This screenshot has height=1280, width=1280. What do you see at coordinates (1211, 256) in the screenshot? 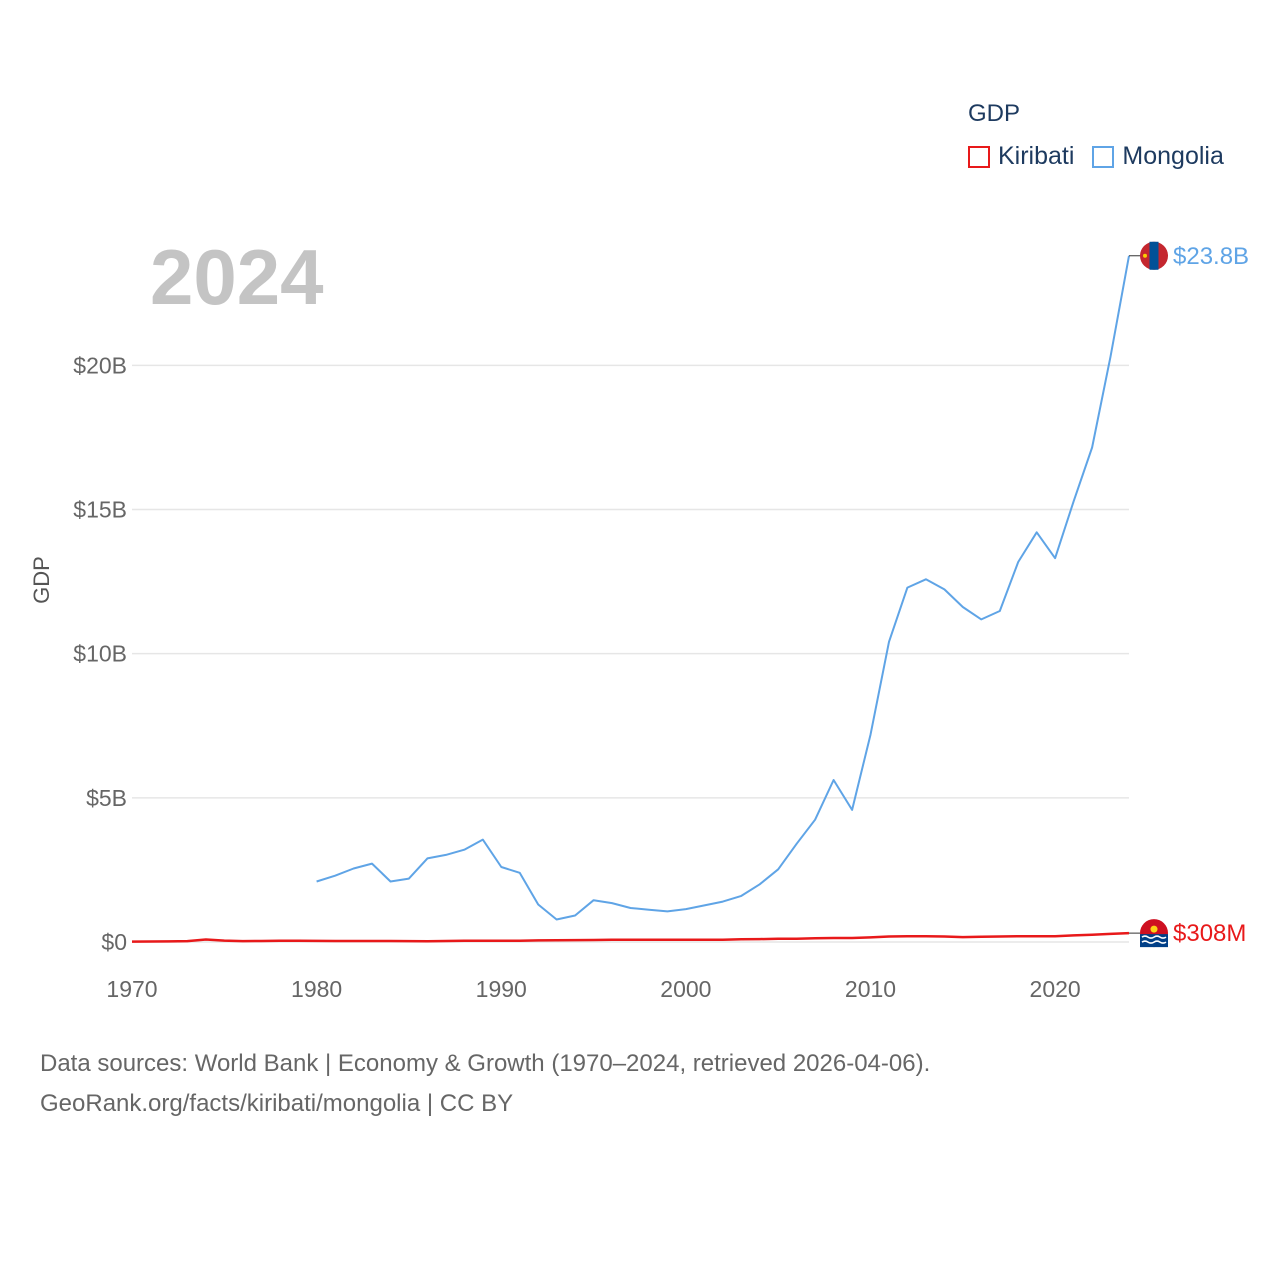
I see `end-value-label-mongolia: $23.8B` at bounding box center [1211, 256].